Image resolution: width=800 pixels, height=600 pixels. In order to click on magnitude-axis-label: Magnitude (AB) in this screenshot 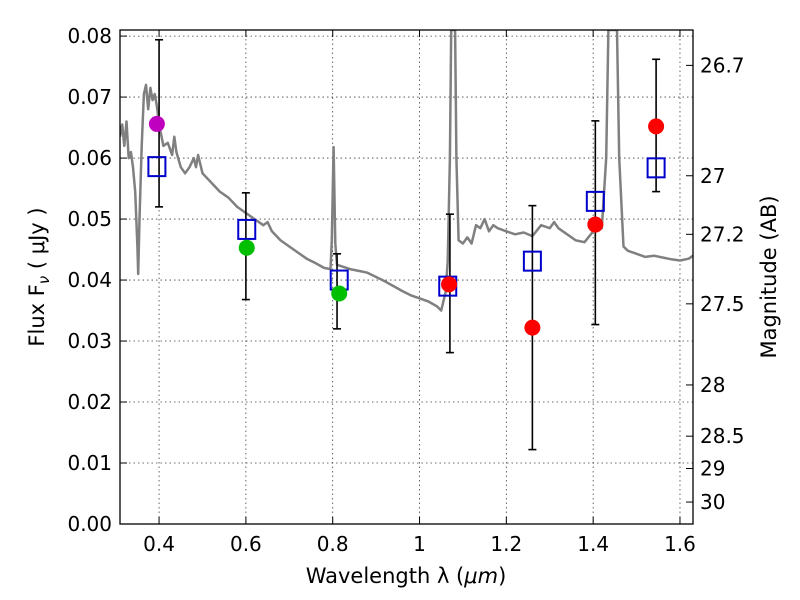, I will do `click(769, 276)`.